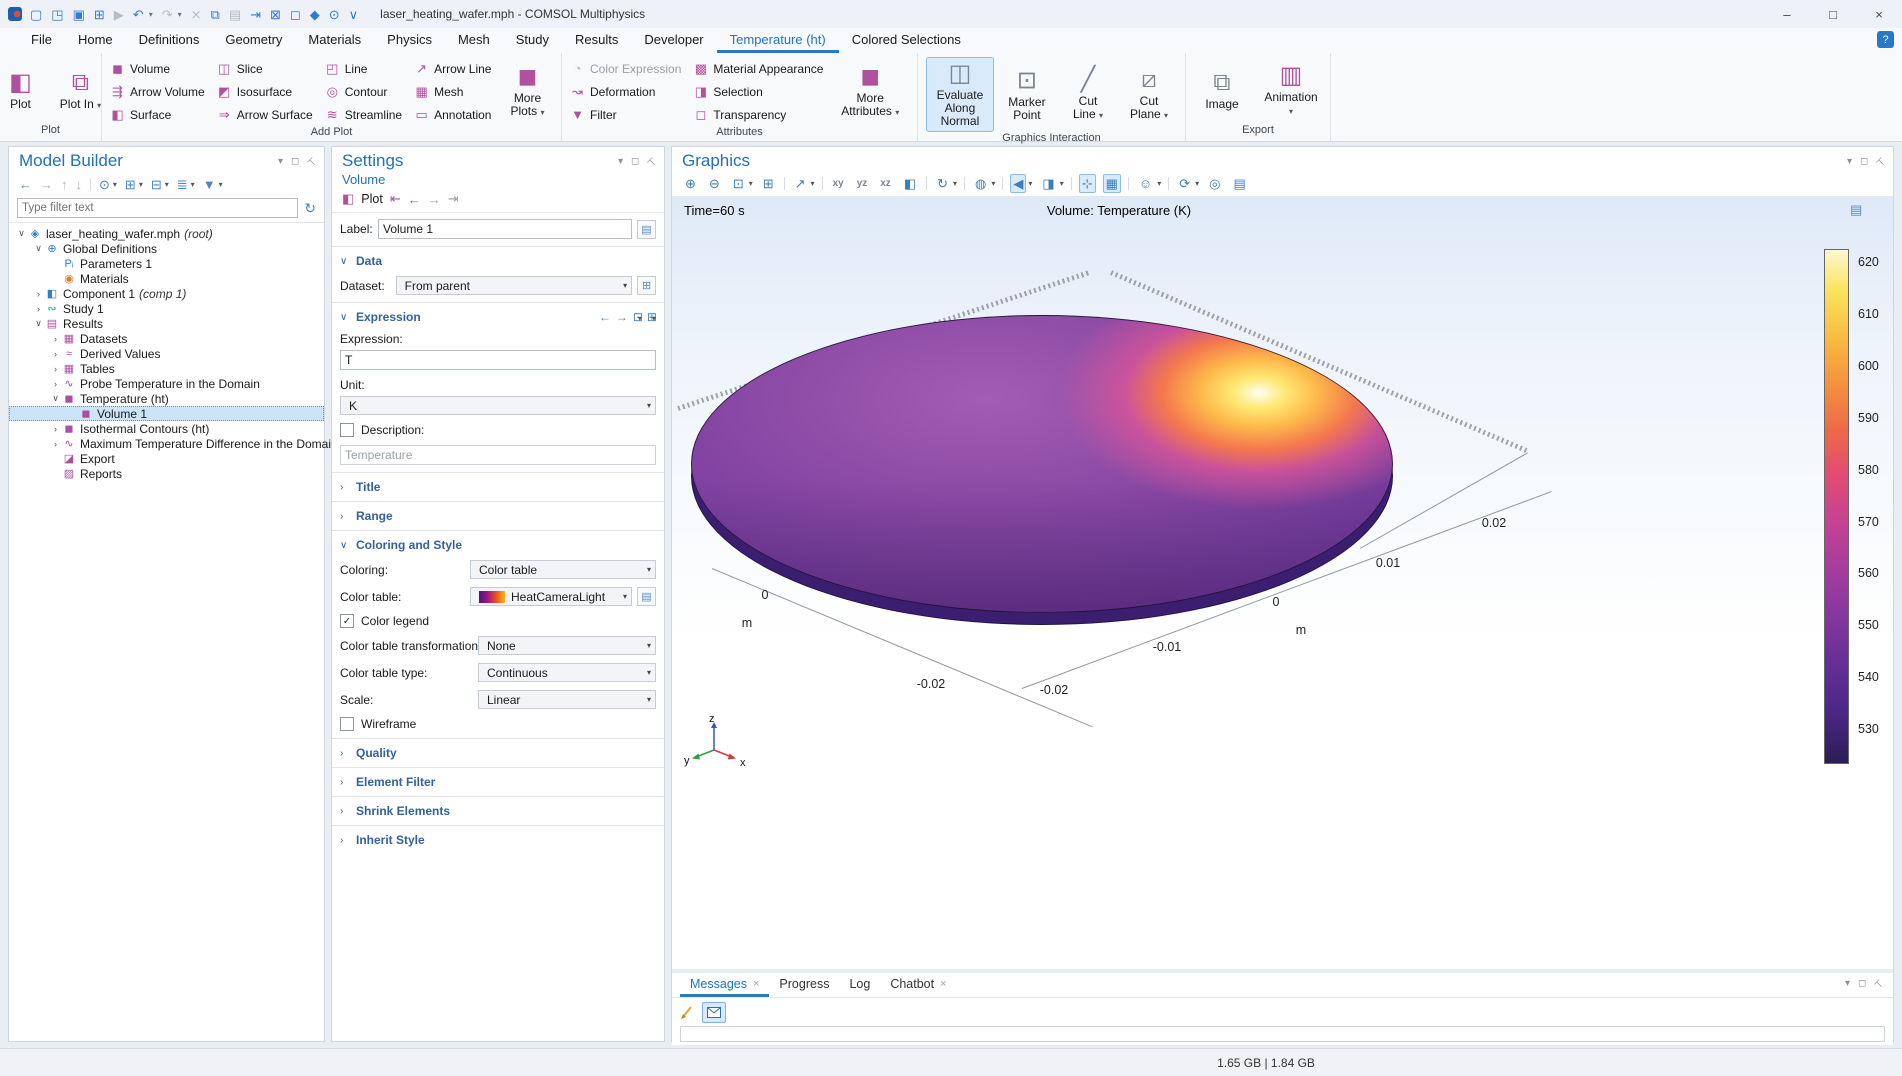 This screenshot has width=1902, height=1076. I want to click on show-axis-icon: ⊹, so click(1087, 183).